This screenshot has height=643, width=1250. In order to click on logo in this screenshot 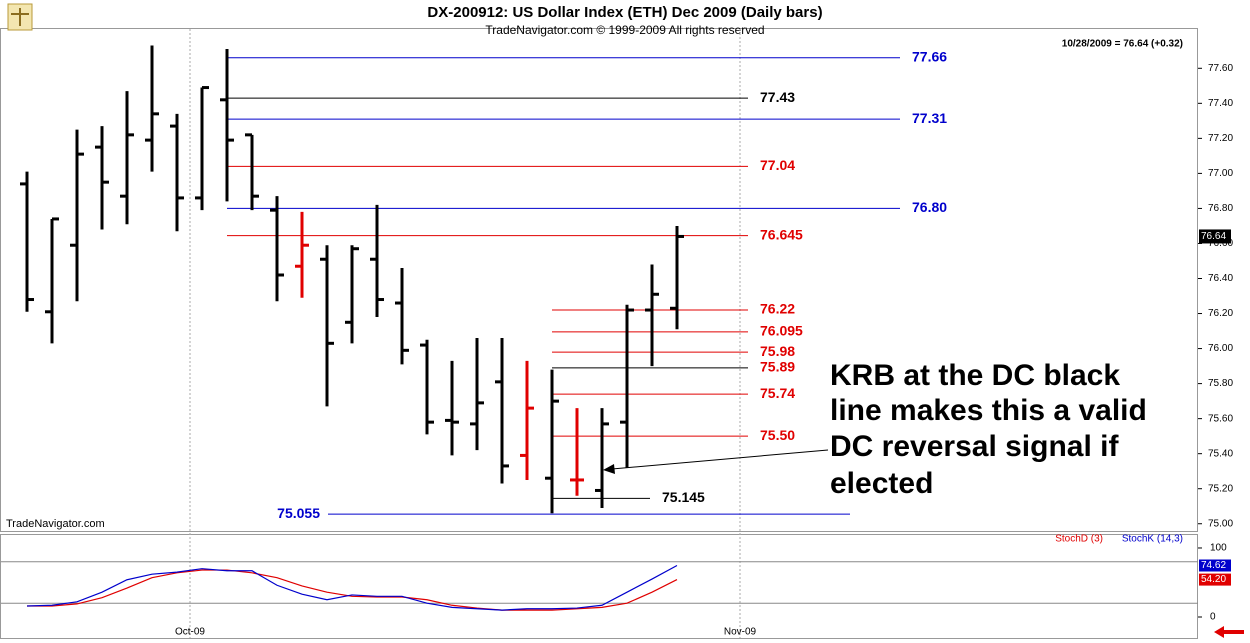, I will do `click(20, 17)`.